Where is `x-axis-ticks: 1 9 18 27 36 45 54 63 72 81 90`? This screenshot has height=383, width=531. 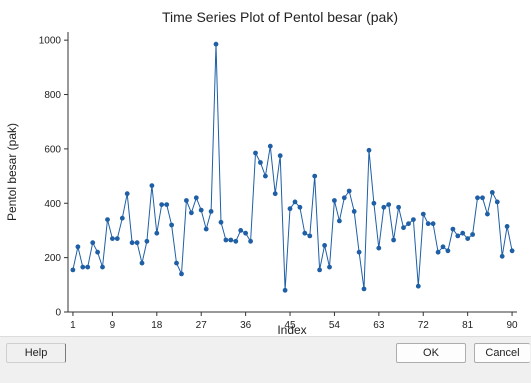
x-axis-ticks: 1 9 18 27 36 45 54 63 72 81 90 is located at coordinates (294, 321).